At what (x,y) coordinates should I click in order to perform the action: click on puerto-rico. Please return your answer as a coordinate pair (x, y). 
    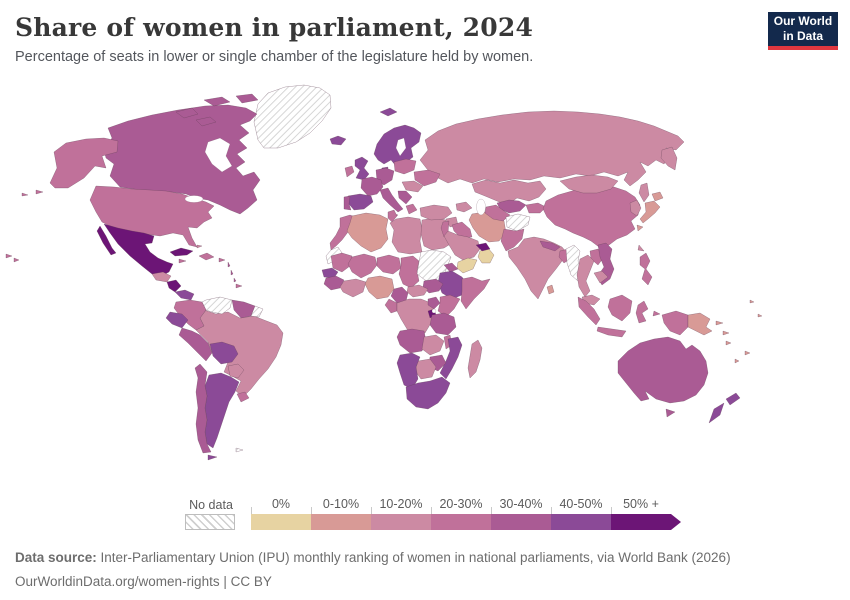
    Looking at the image, I should click on (222, 260).